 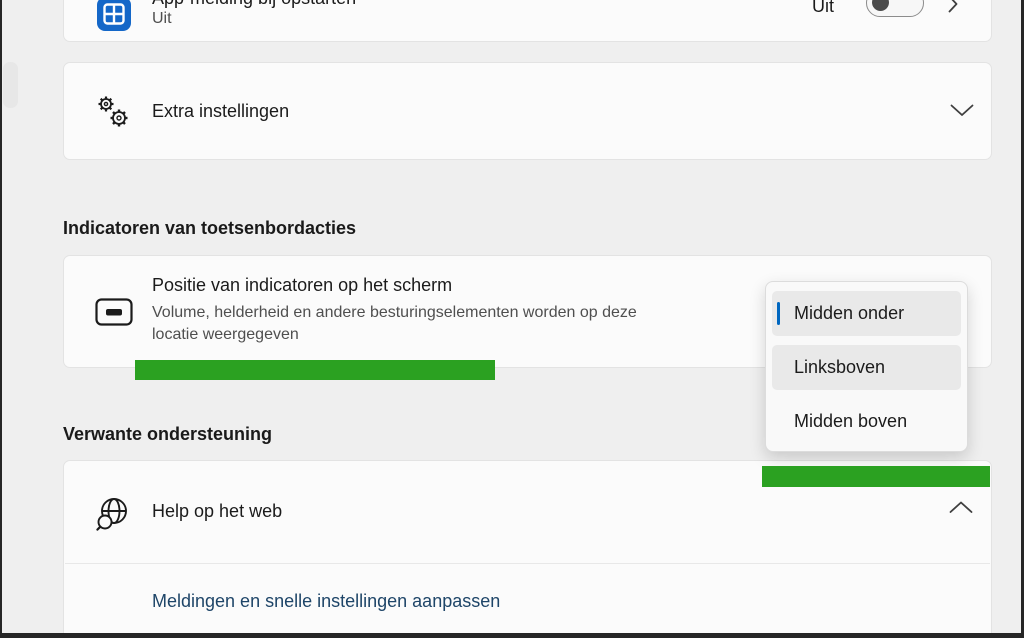 What do you see at coordinates (210, 228) in the screenshot?
I see `section-header-keyboard-indicators: Indicatoren van toetsenbordacties` at bounding box center [210, 228].